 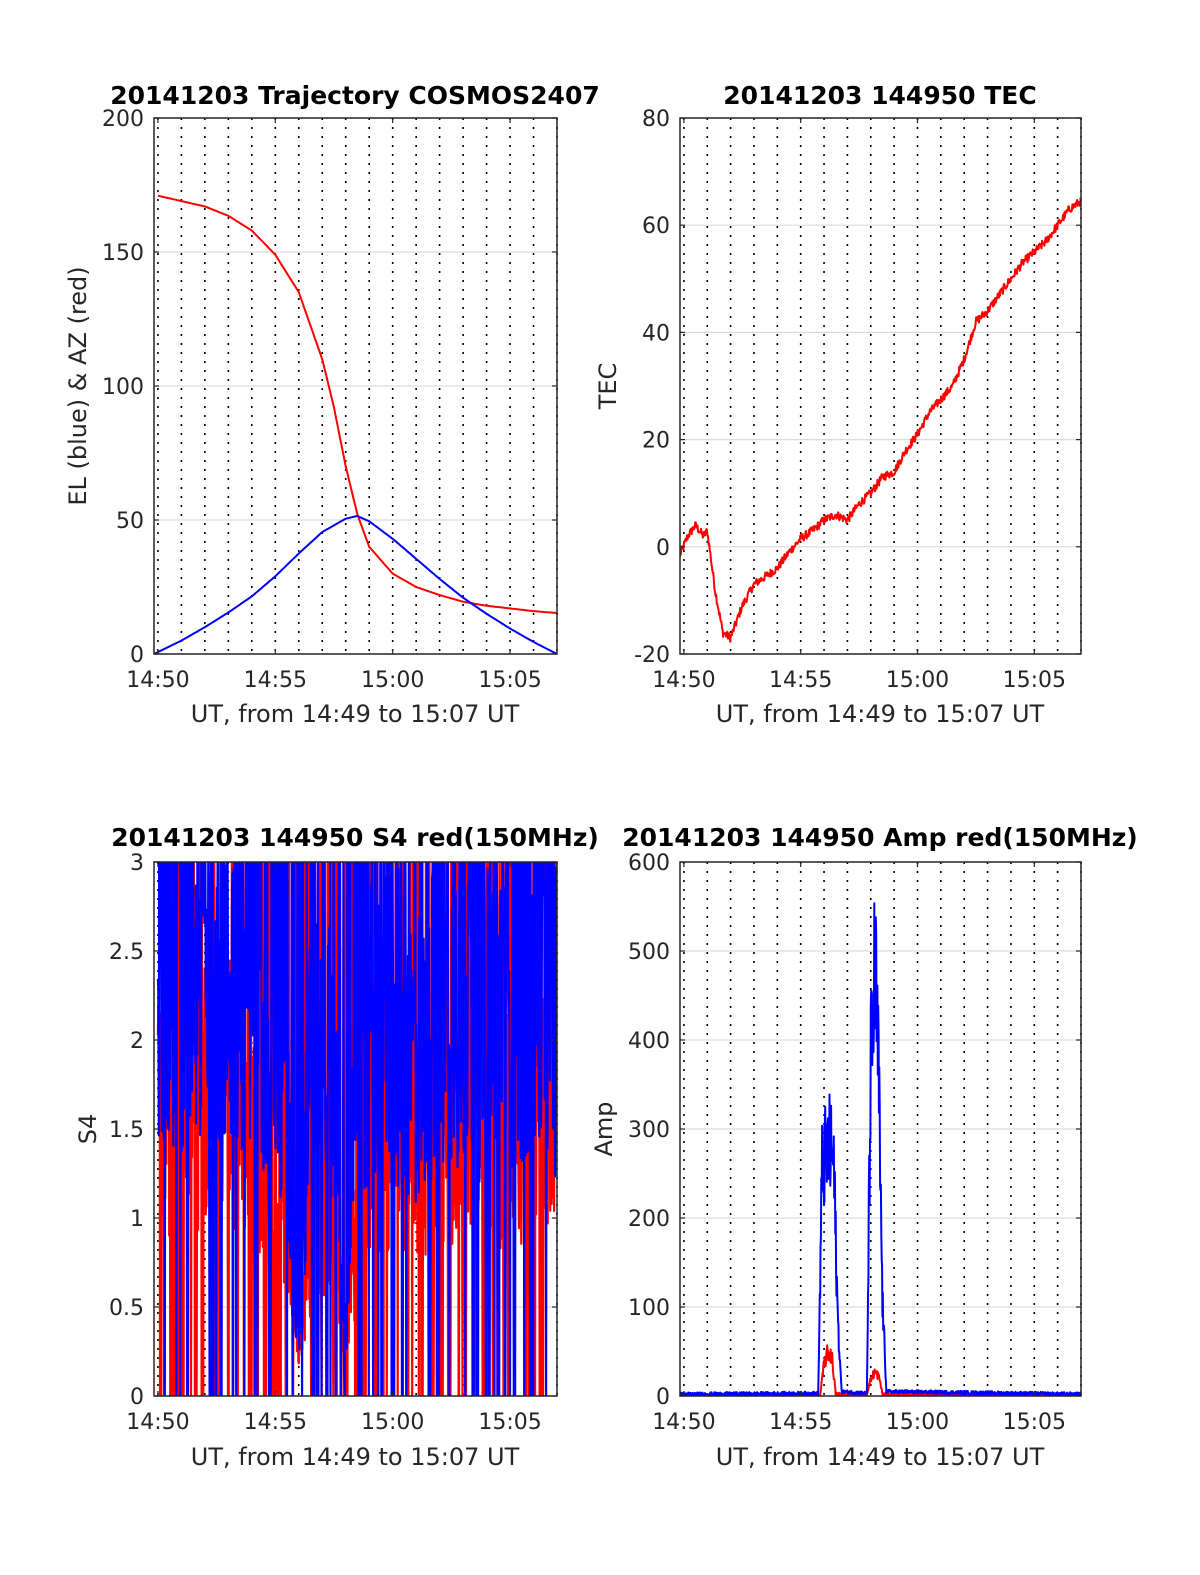 I want to click on s4-ticks: 0 0.5 1 1.5 2 2.5 3 14:50 14:55 15:00 15:05, so click(x=333, y=1143).